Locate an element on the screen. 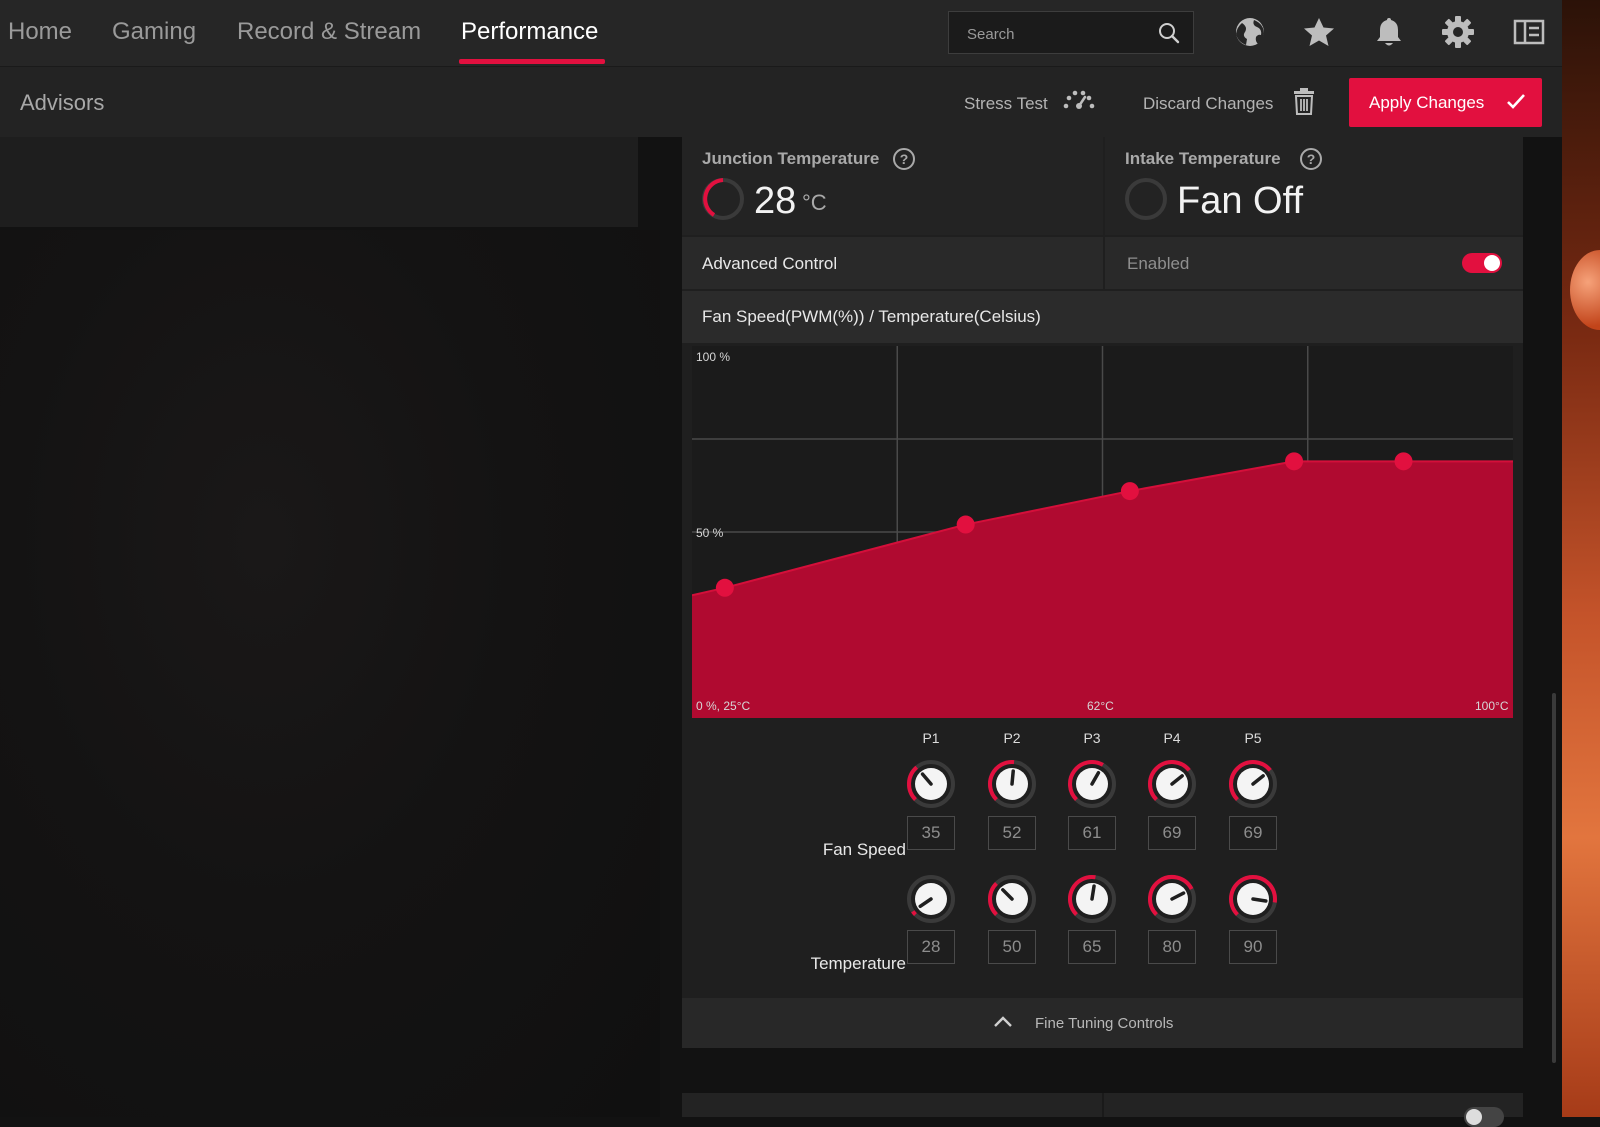  x-tick-mid: 62°C is located at coordinates (1100, 706).